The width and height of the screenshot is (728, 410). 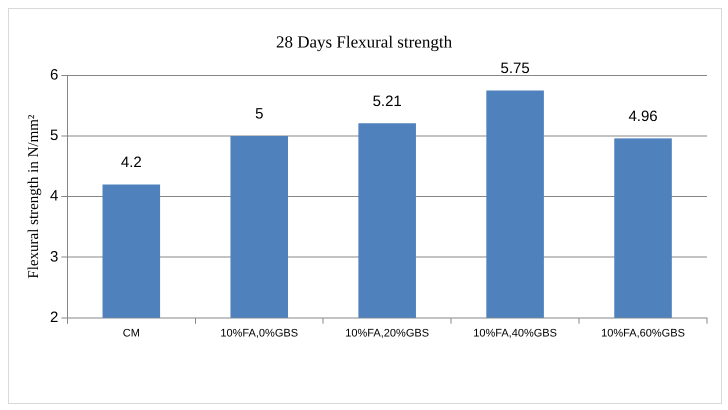 What do you see at coordinates (131, 333) in the screenshot?
I see `x-tick-label: CM` at bounding box center [131, 333].